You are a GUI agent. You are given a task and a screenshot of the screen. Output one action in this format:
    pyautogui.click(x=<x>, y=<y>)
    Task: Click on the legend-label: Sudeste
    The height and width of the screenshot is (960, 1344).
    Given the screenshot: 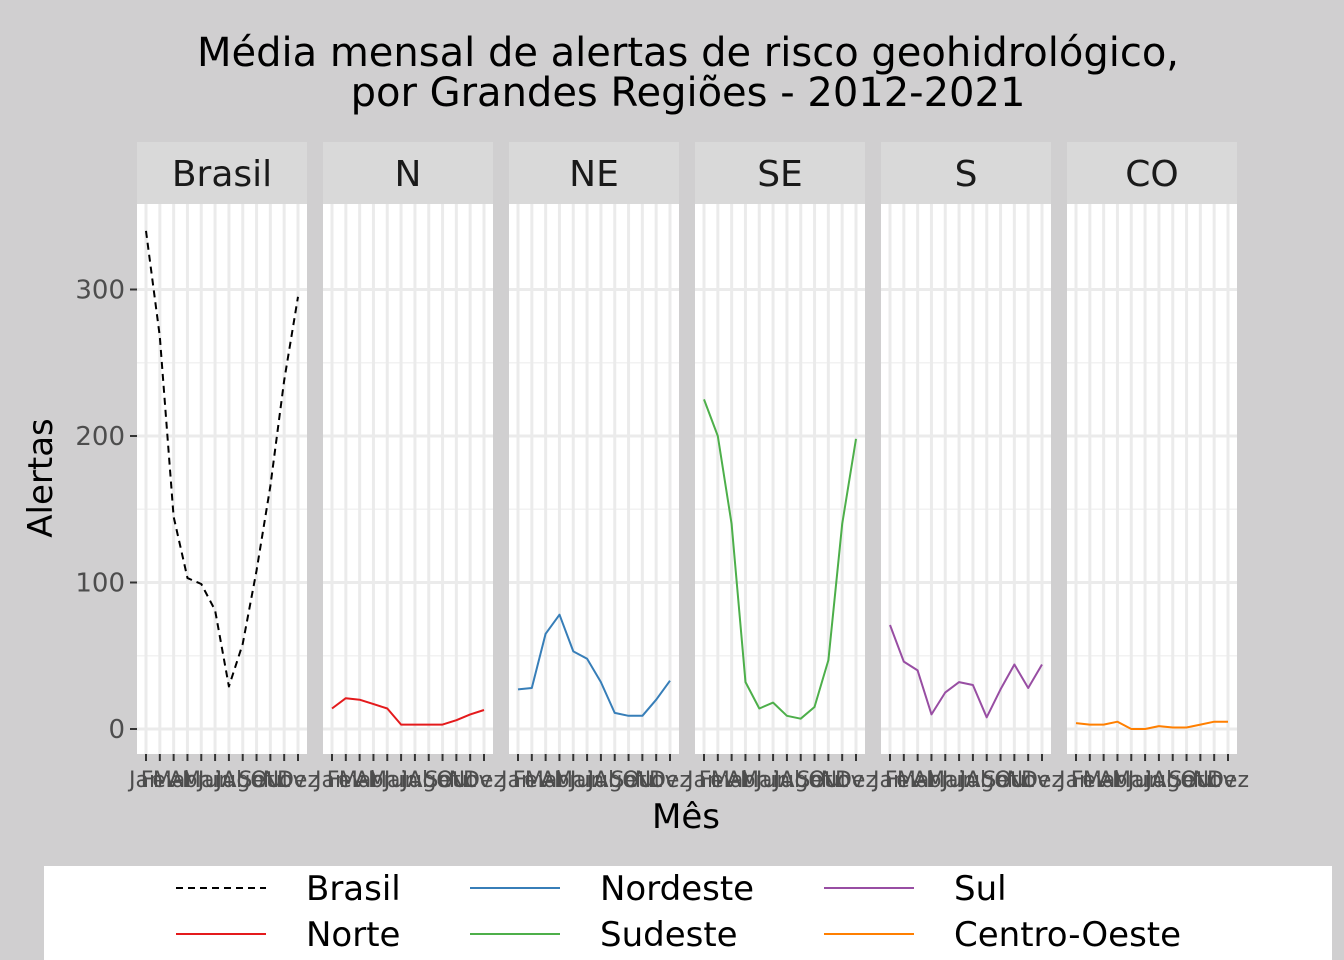 What is the action you would take?
    pyautogui.click(x=669, y=935)
    